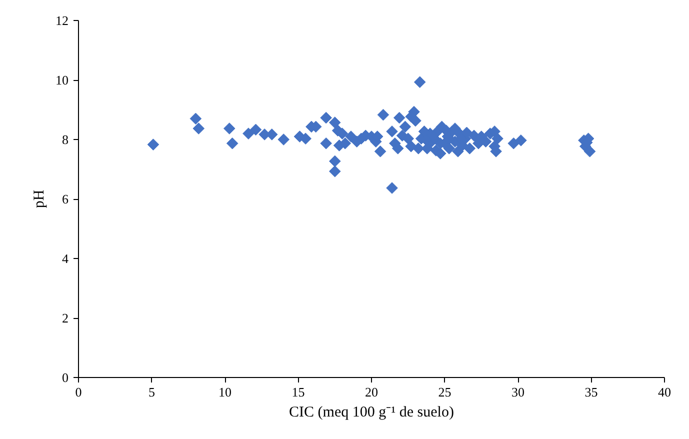 This screenshot has width=689, height=439. Describe the element at coordinates (591, 392) in the screenshot. I see `x-tick-label: 35` at that location.